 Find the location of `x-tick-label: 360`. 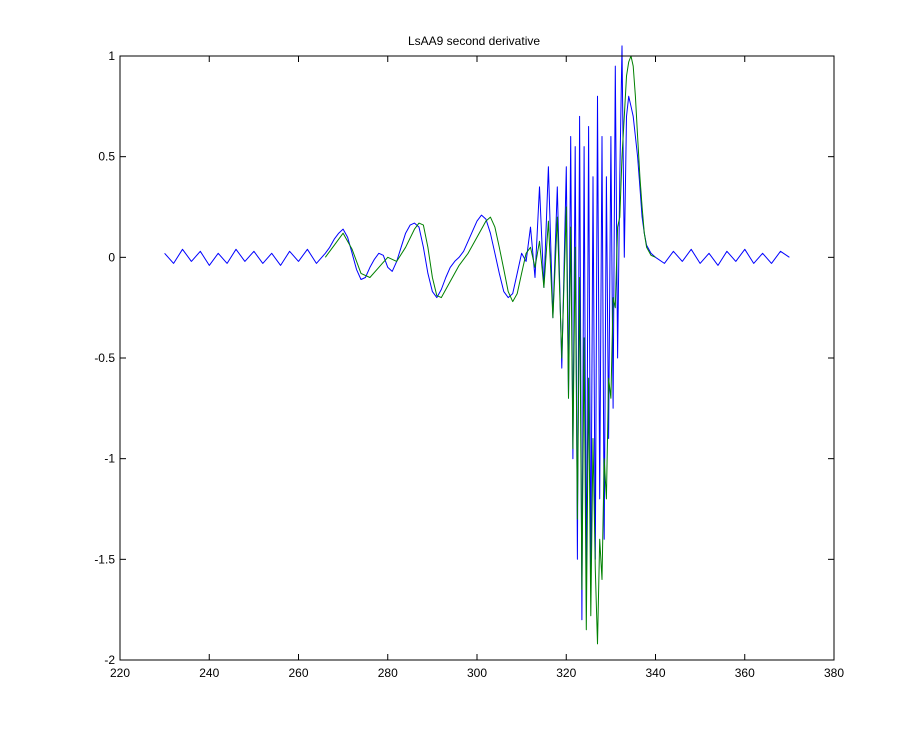

x-tick-label: 360 is located at coordinates (745, 673).